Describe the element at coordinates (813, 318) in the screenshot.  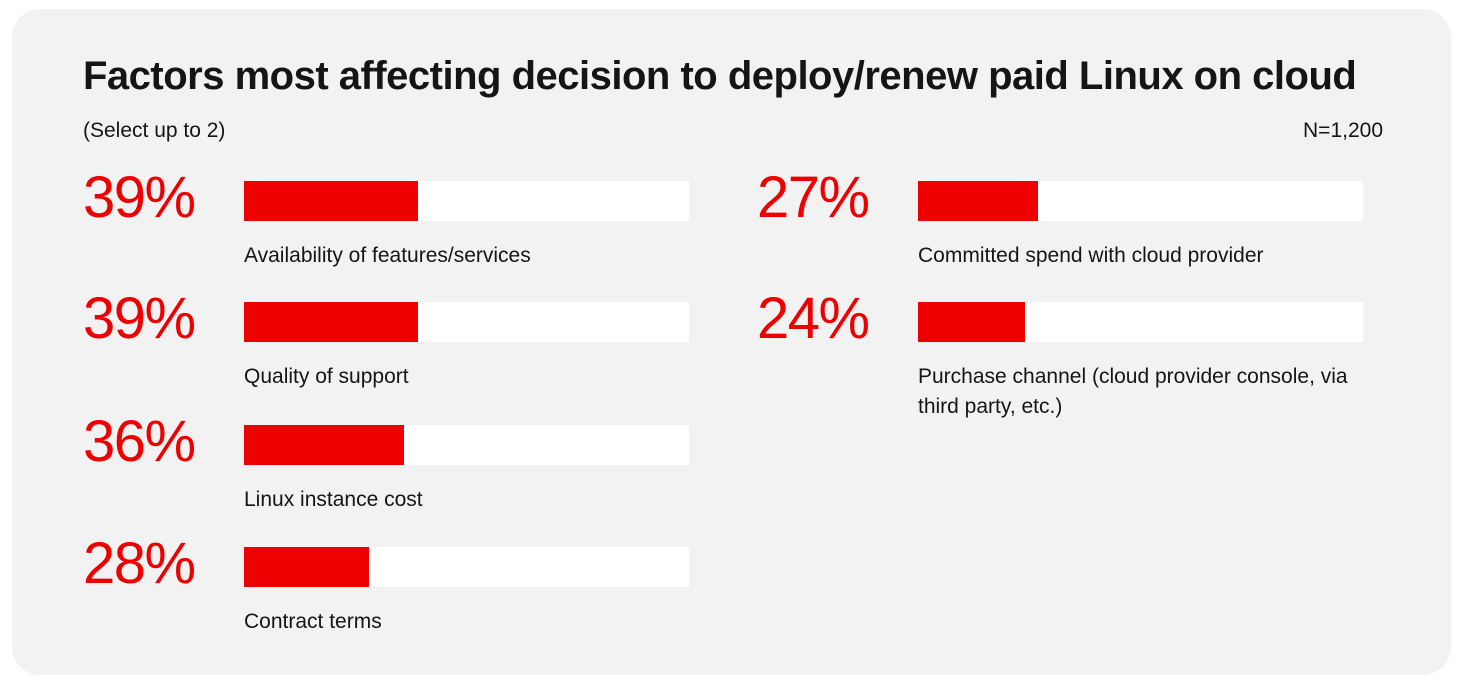
I see `bar-value-label: 24%` at that location.